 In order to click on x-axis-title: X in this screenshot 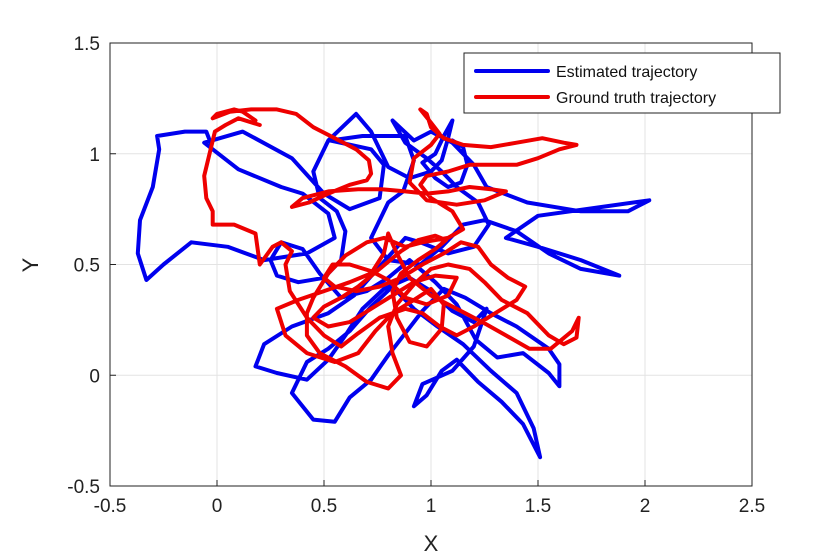, I will do `click(431, 543)`.